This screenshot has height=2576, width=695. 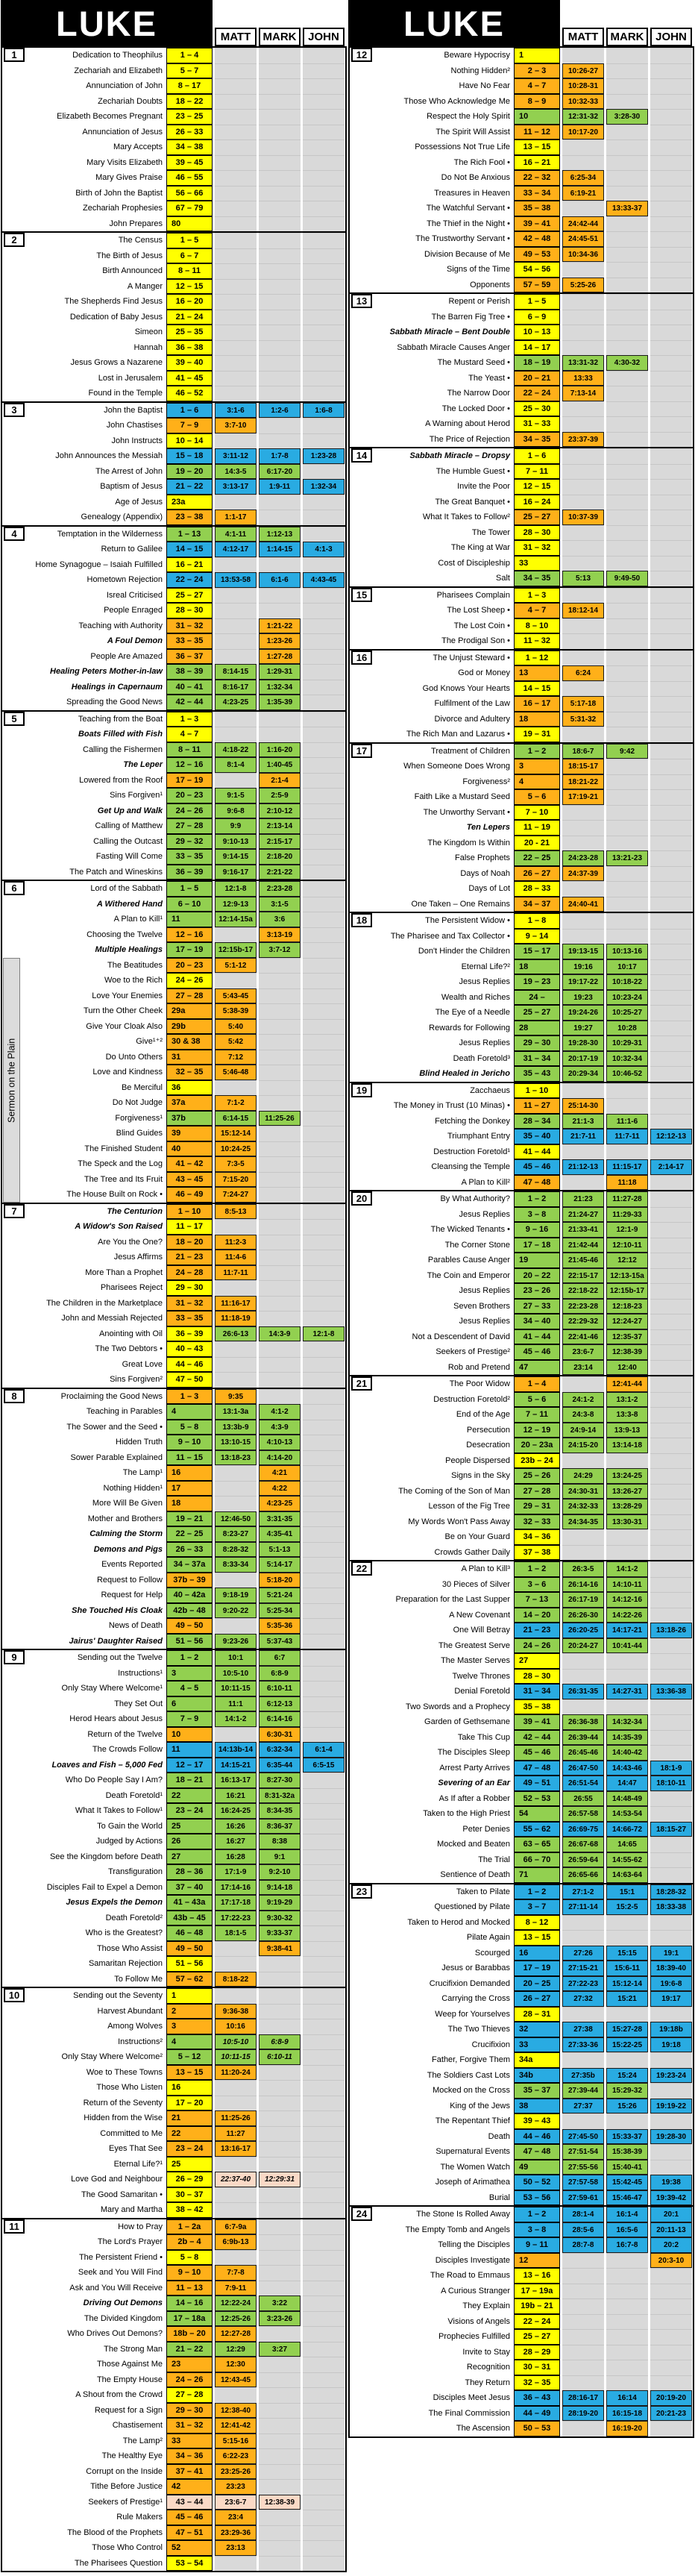 What do you see at coordinates (583, 904) in the screenshot?
I see `matt-ref: 24:40-41` at bounding box center [583, 904].